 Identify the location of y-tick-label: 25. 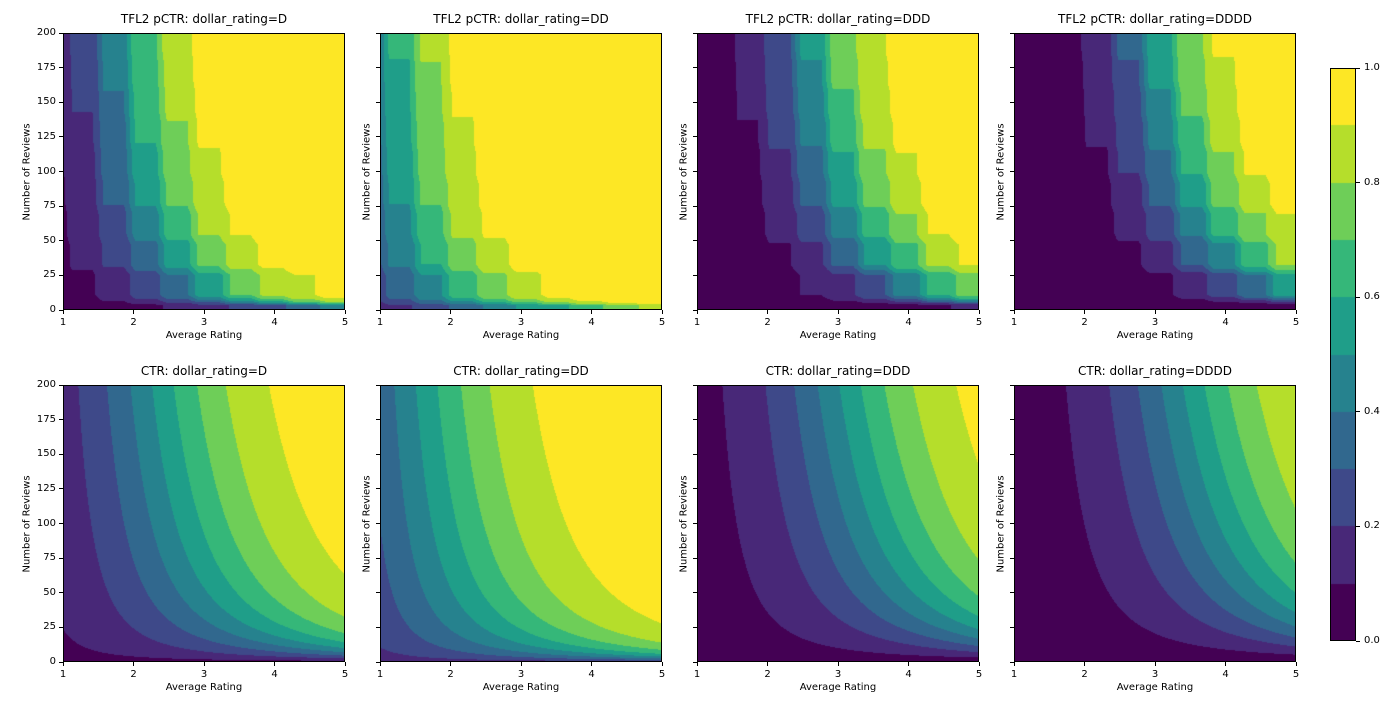
(49, 275).